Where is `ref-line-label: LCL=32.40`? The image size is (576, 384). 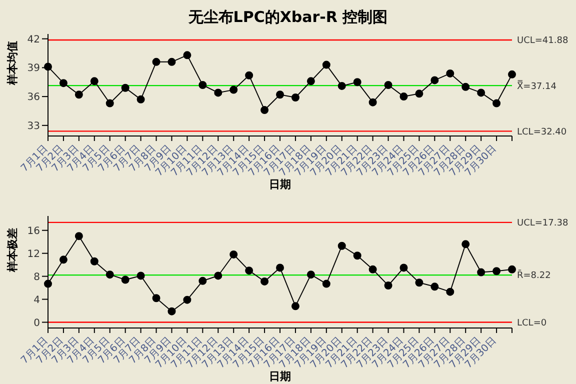 ref-line-label: LCL=32.40 is located at coordinates (542, 132).